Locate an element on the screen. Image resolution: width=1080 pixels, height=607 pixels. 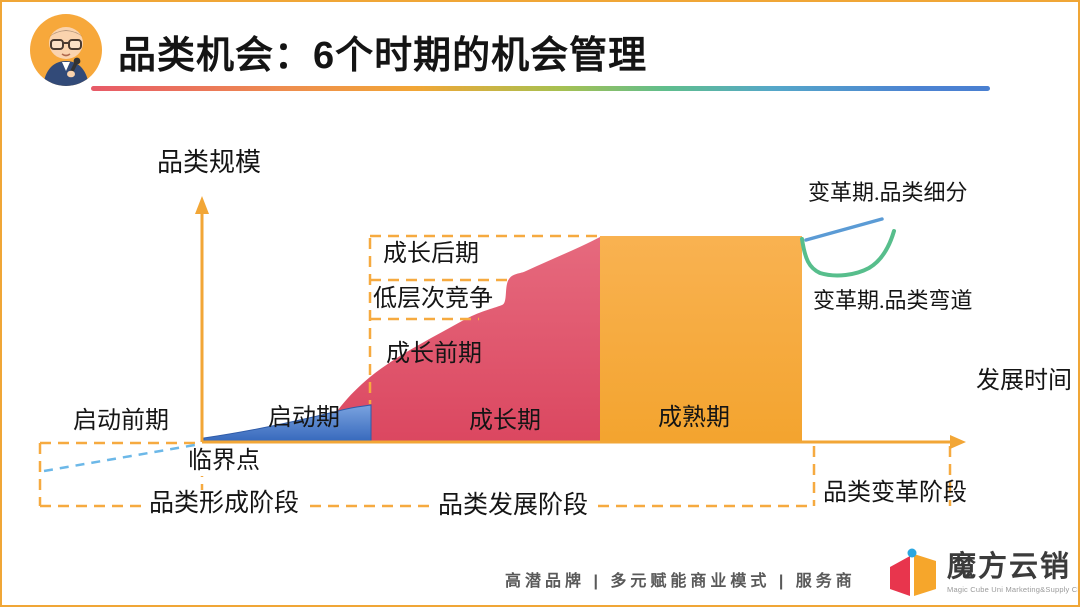
label-maturity: 成熟期 is located at coordinates (694, 418).